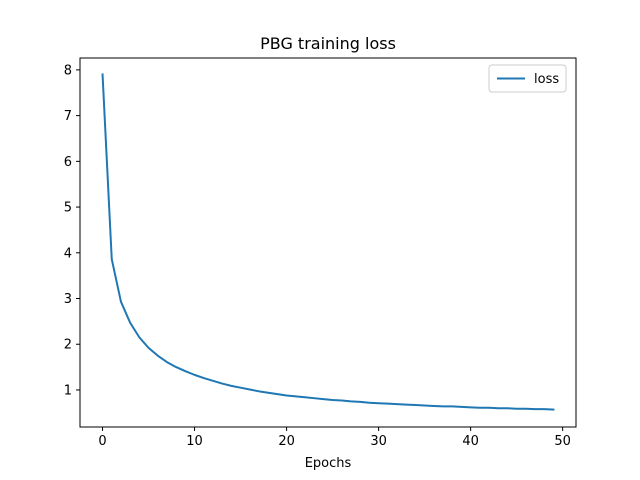 The width and height of the screenshot is (640, 480). Describe the element at coordinates (68, 70) in the screenshot. I see `y-tick-label: 8` at that location.